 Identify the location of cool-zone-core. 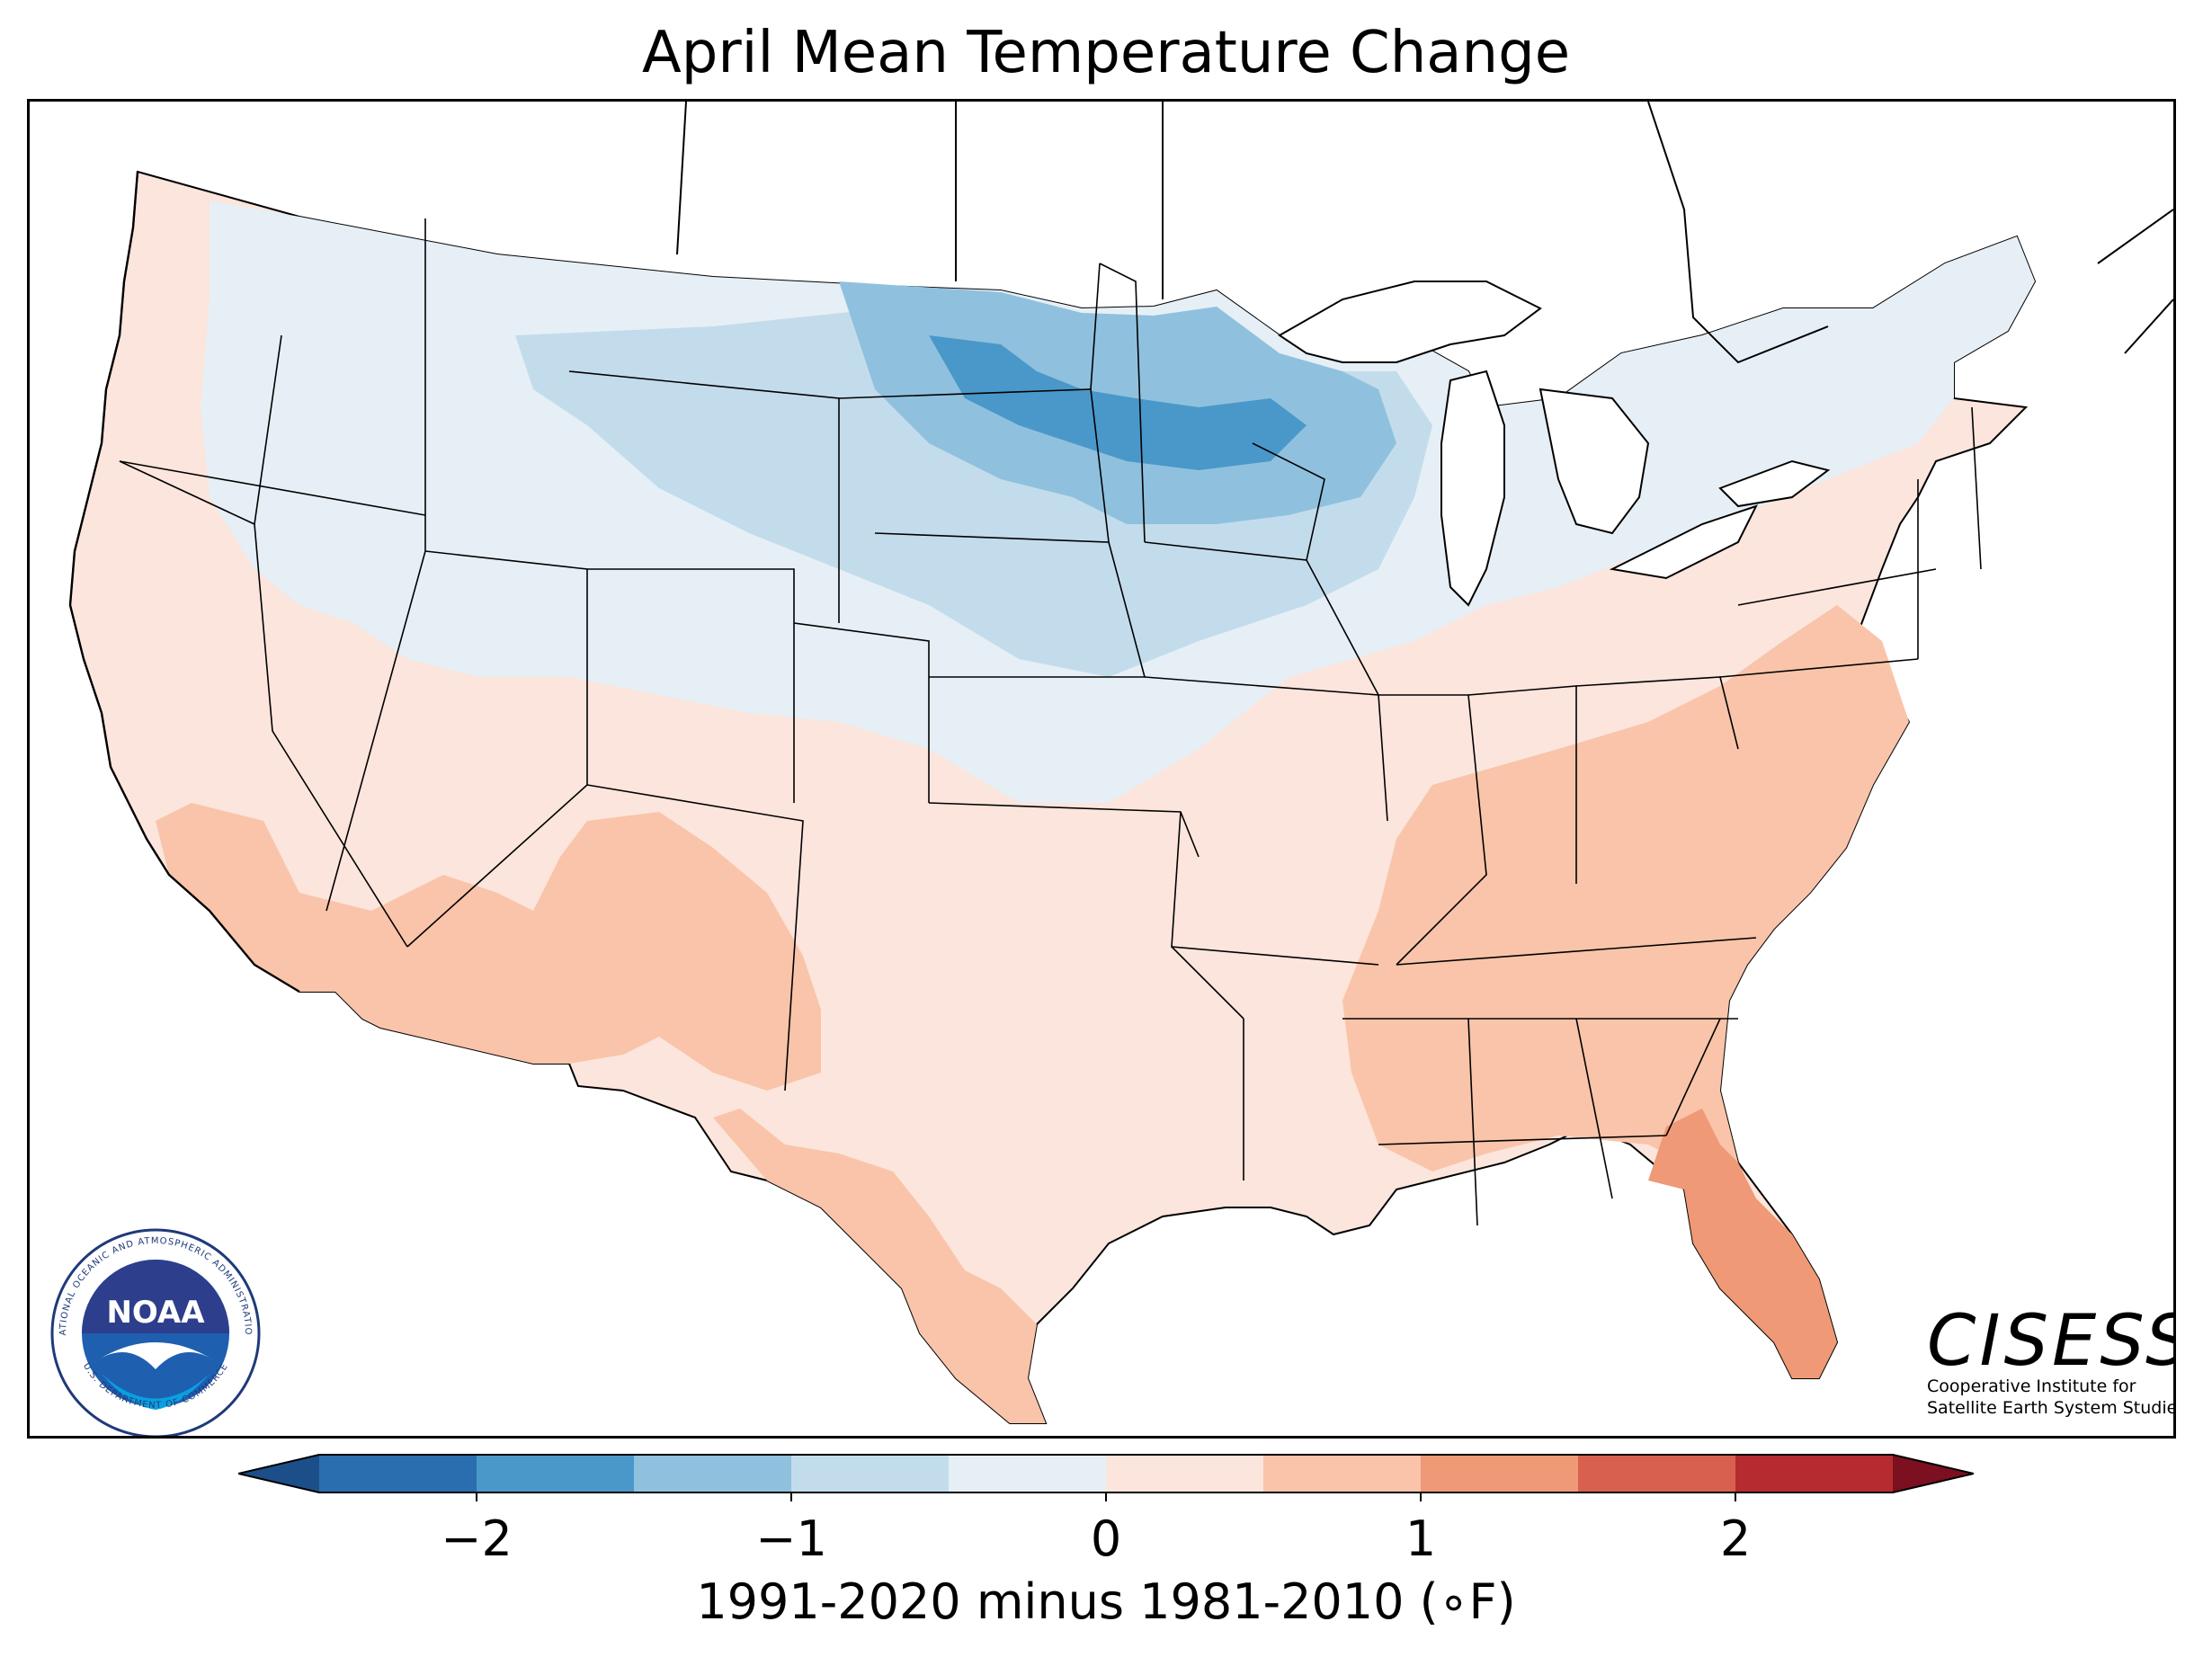
(1118, 403).